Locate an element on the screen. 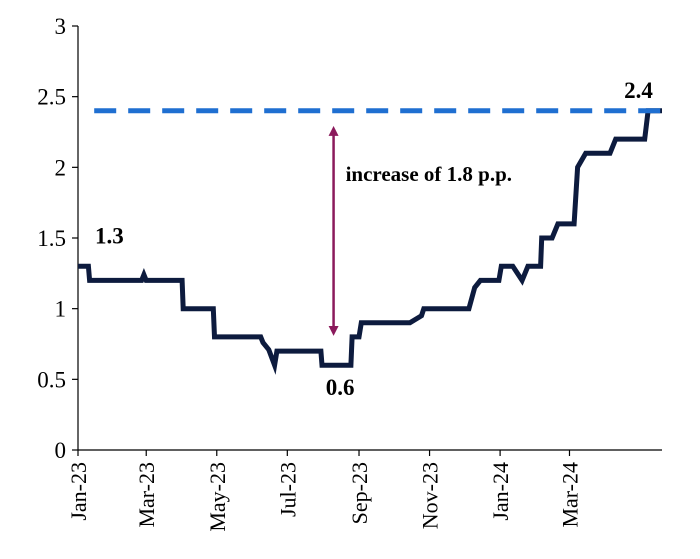  y-tick-label: 2.5 is located at coordinates (51, 97).